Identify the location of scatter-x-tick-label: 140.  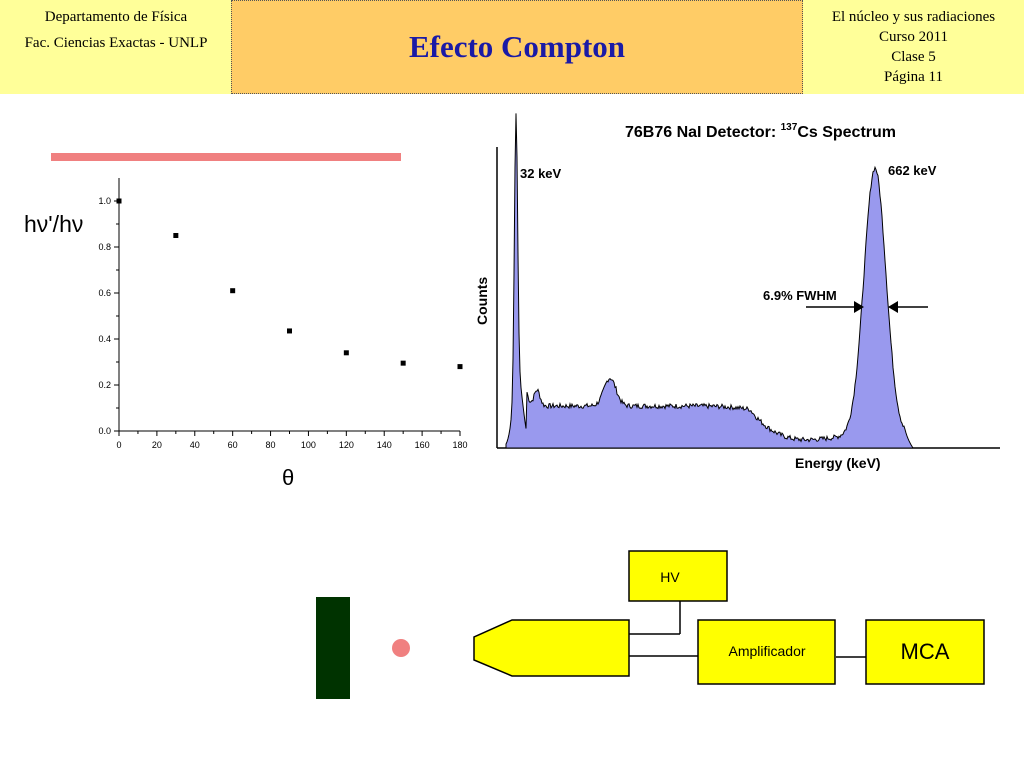
(384, 445).